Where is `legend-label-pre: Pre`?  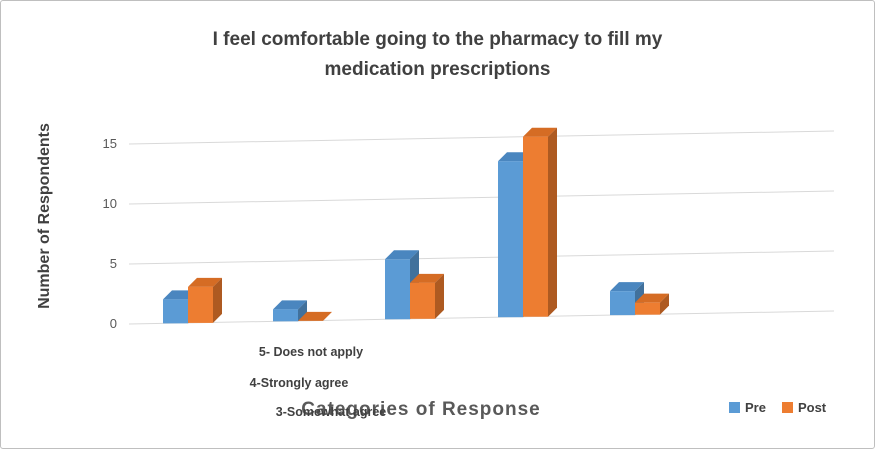 legend-label-pre: Pre is located at coordinates (755, 407).